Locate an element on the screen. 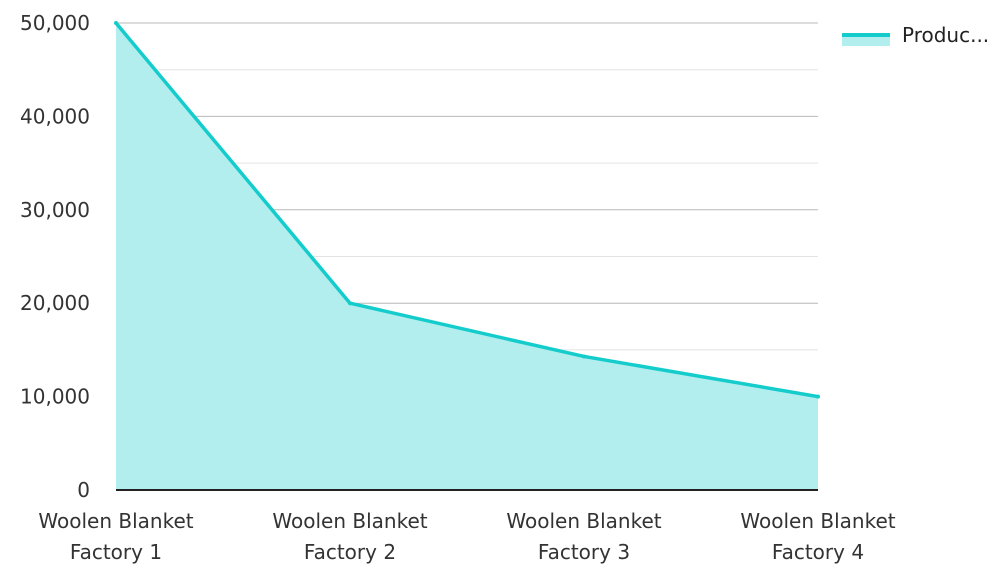  y-tick-label: 30,000 is located at coordinates (55, 210).